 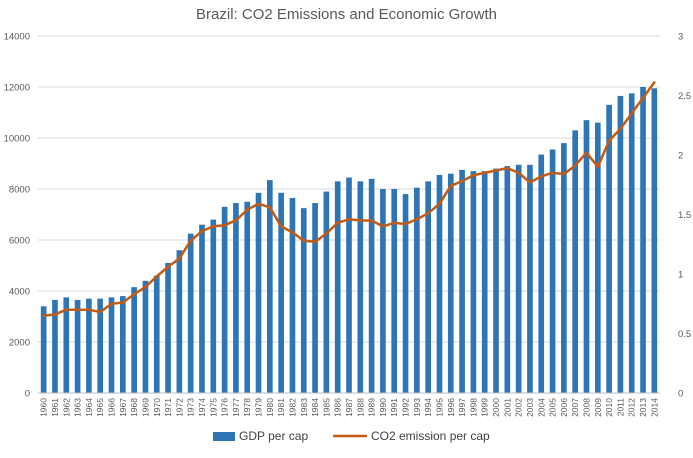 I want to click on x-axis-tick-label: 1986, so click(x=338, y=407).